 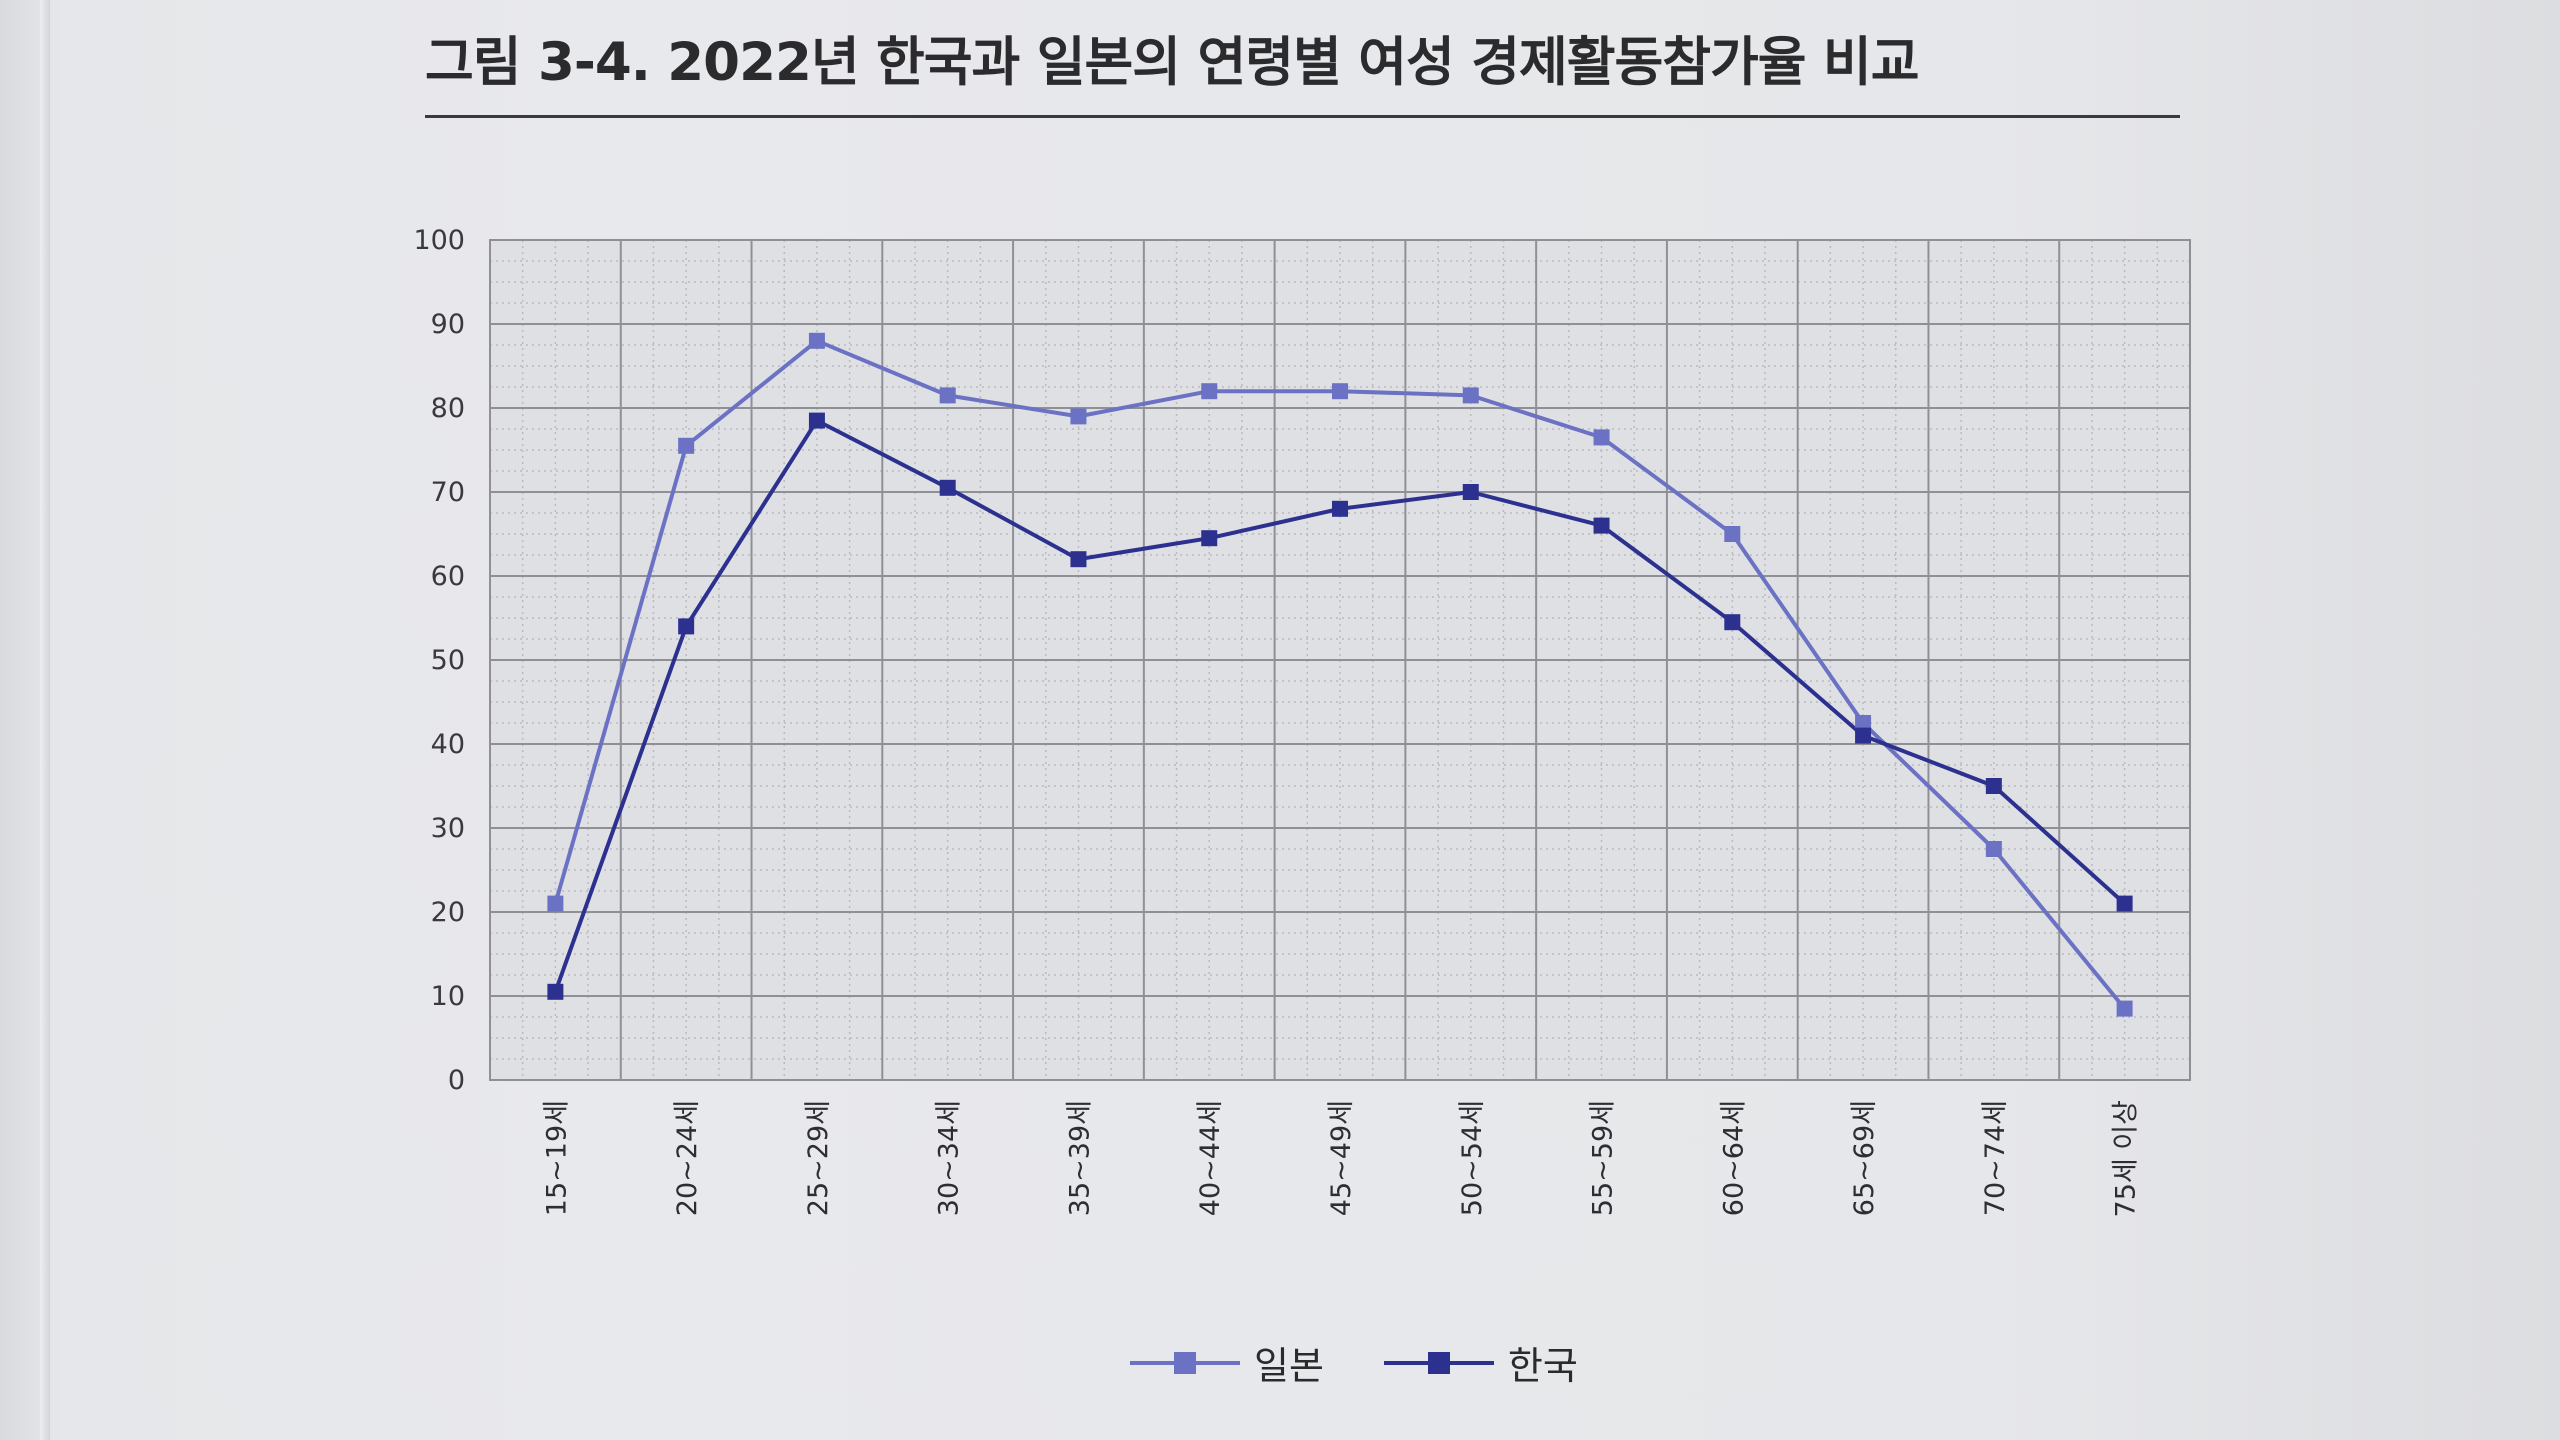 What do you see at coordinates (2126, 1158) in the screenshot?
I see `x-category-label: 75세 이상` at bounding box center [2126, 1158].